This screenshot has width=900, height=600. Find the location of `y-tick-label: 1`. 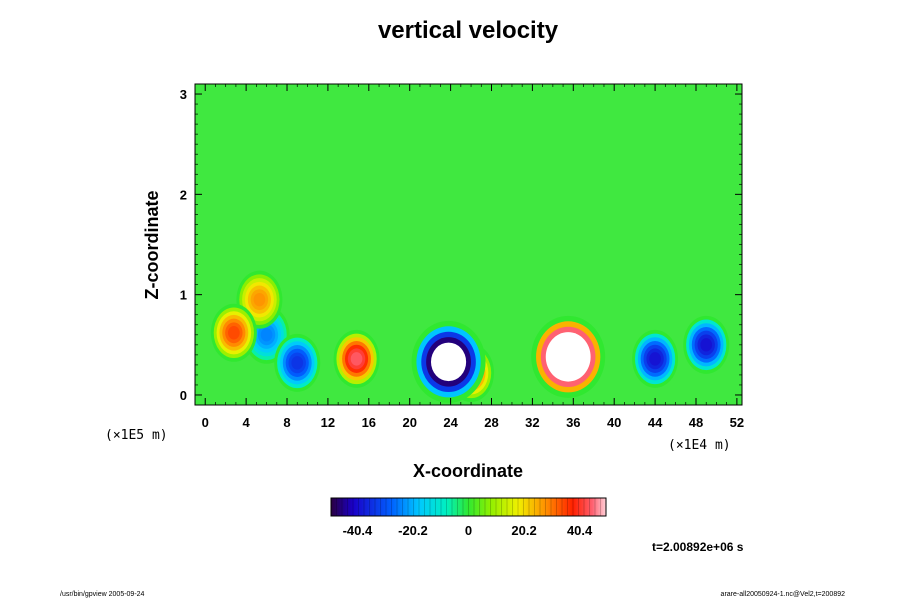

y-tick-label: 1 is located at coordinates (183, 295).